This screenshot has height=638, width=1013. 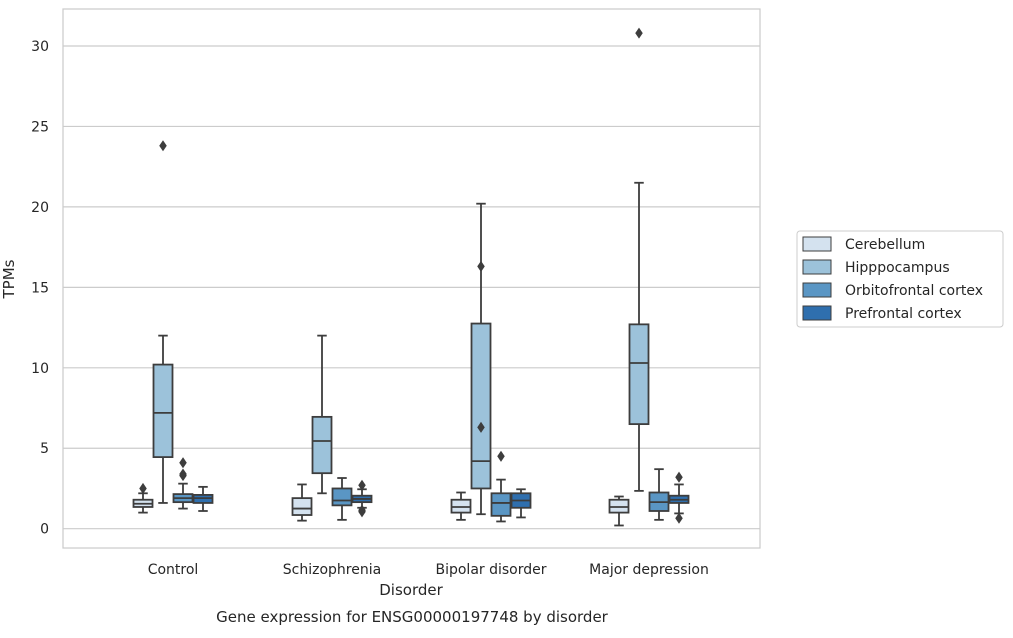 What do you see at coordinates (903, 314) in the screenshot?
I see `legend-label: Prefrontal cortex` at bounding box center [903, 314].